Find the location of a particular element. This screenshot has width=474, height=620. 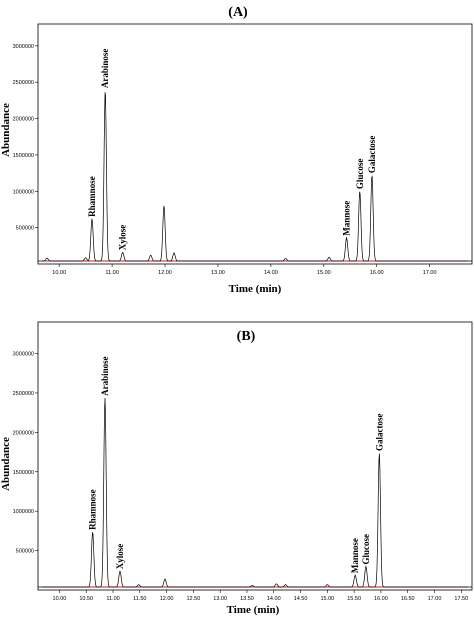

x-tick-label: 17.50 is located at coordinates (461, 599).